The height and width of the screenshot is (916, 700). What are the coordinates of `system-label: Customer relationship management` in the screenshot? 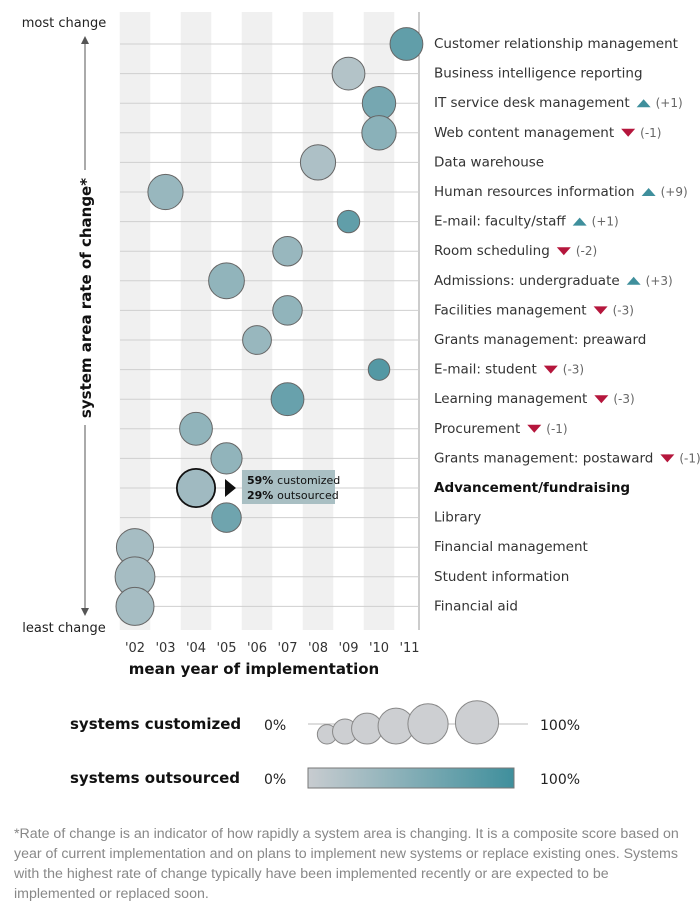 It's located at (556, 44).